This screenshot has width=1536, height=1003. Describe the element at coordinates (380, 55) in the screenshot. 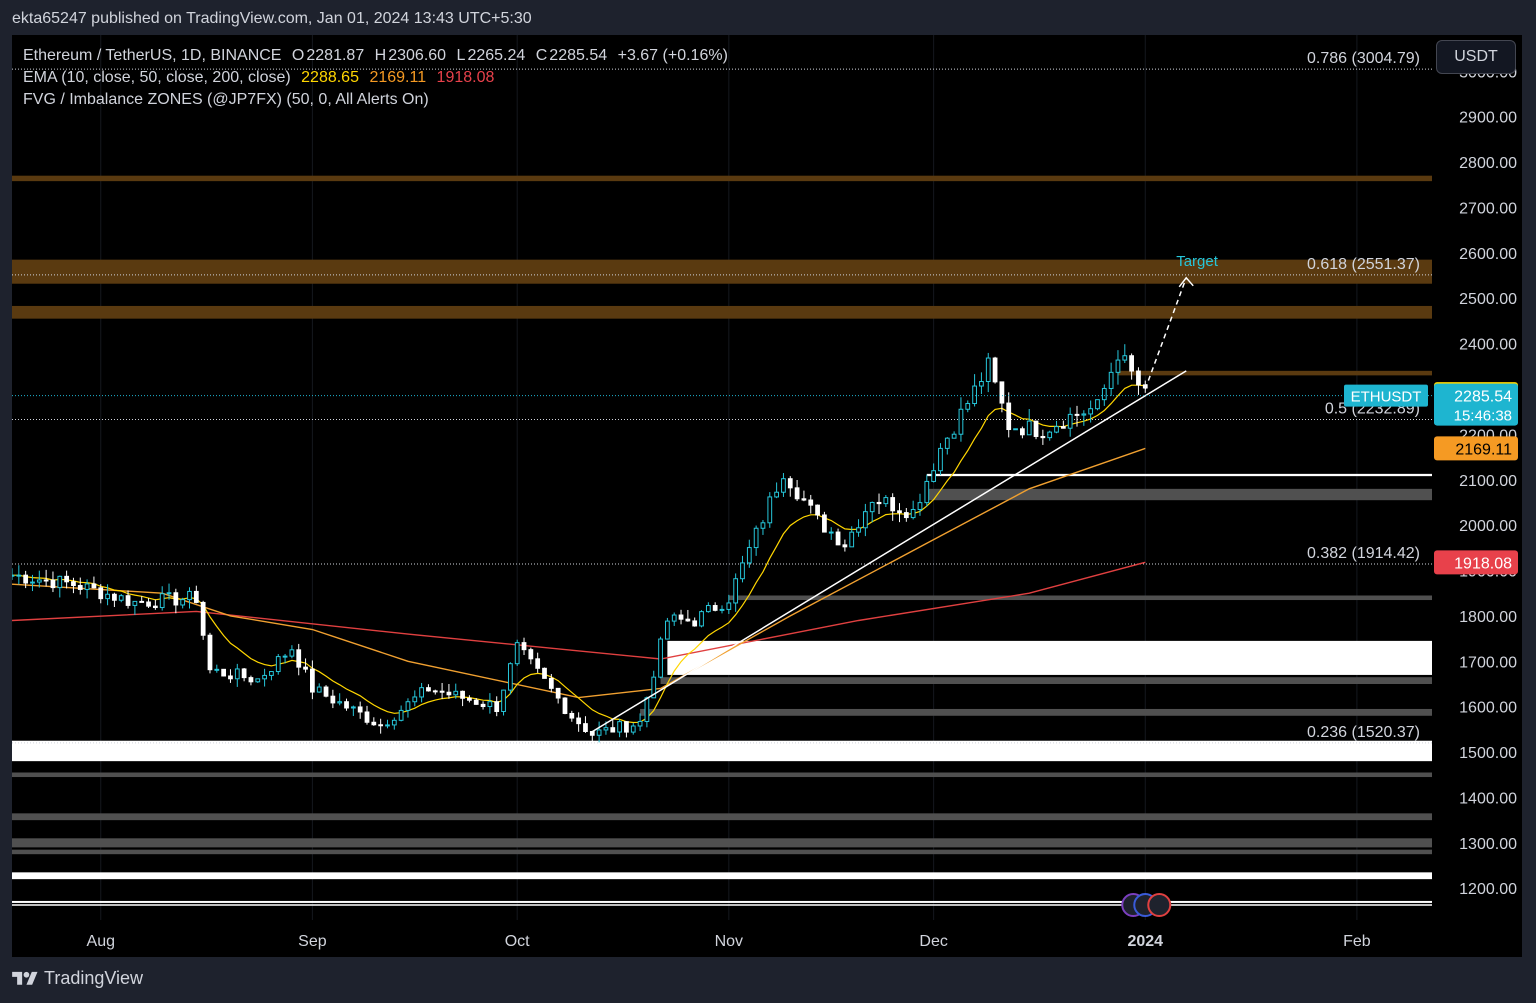

I see `high-label: H` at that location.